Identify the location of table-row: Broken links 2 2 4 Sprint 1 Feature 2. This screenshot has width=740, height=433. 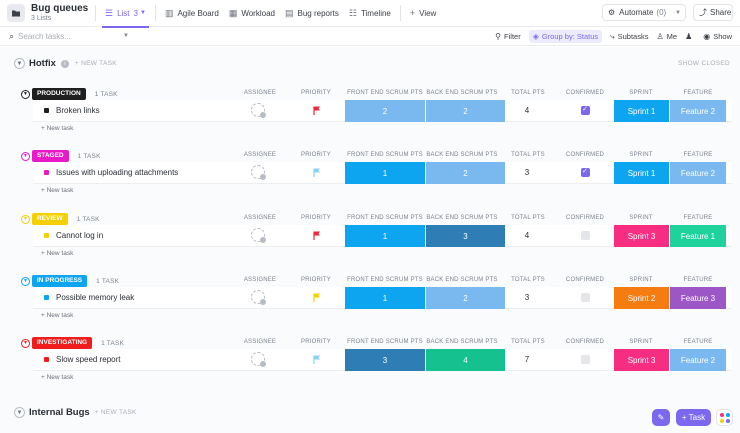
(382, 111).